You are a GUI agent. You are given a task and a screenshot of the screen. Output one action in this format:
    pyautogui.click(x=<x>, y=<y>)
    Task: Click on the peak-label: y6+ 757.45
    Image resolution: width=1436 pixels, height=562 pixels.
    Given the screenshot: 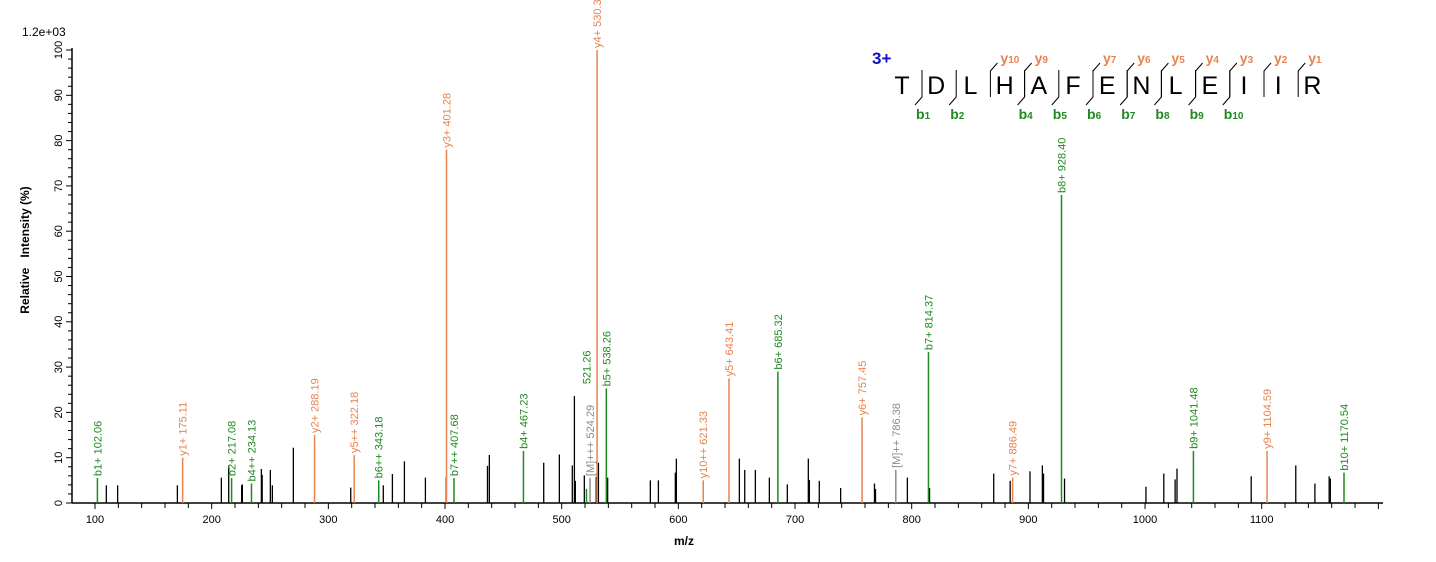 What is the action you would take?
    pyautogui.click(x=863, y=388)
    